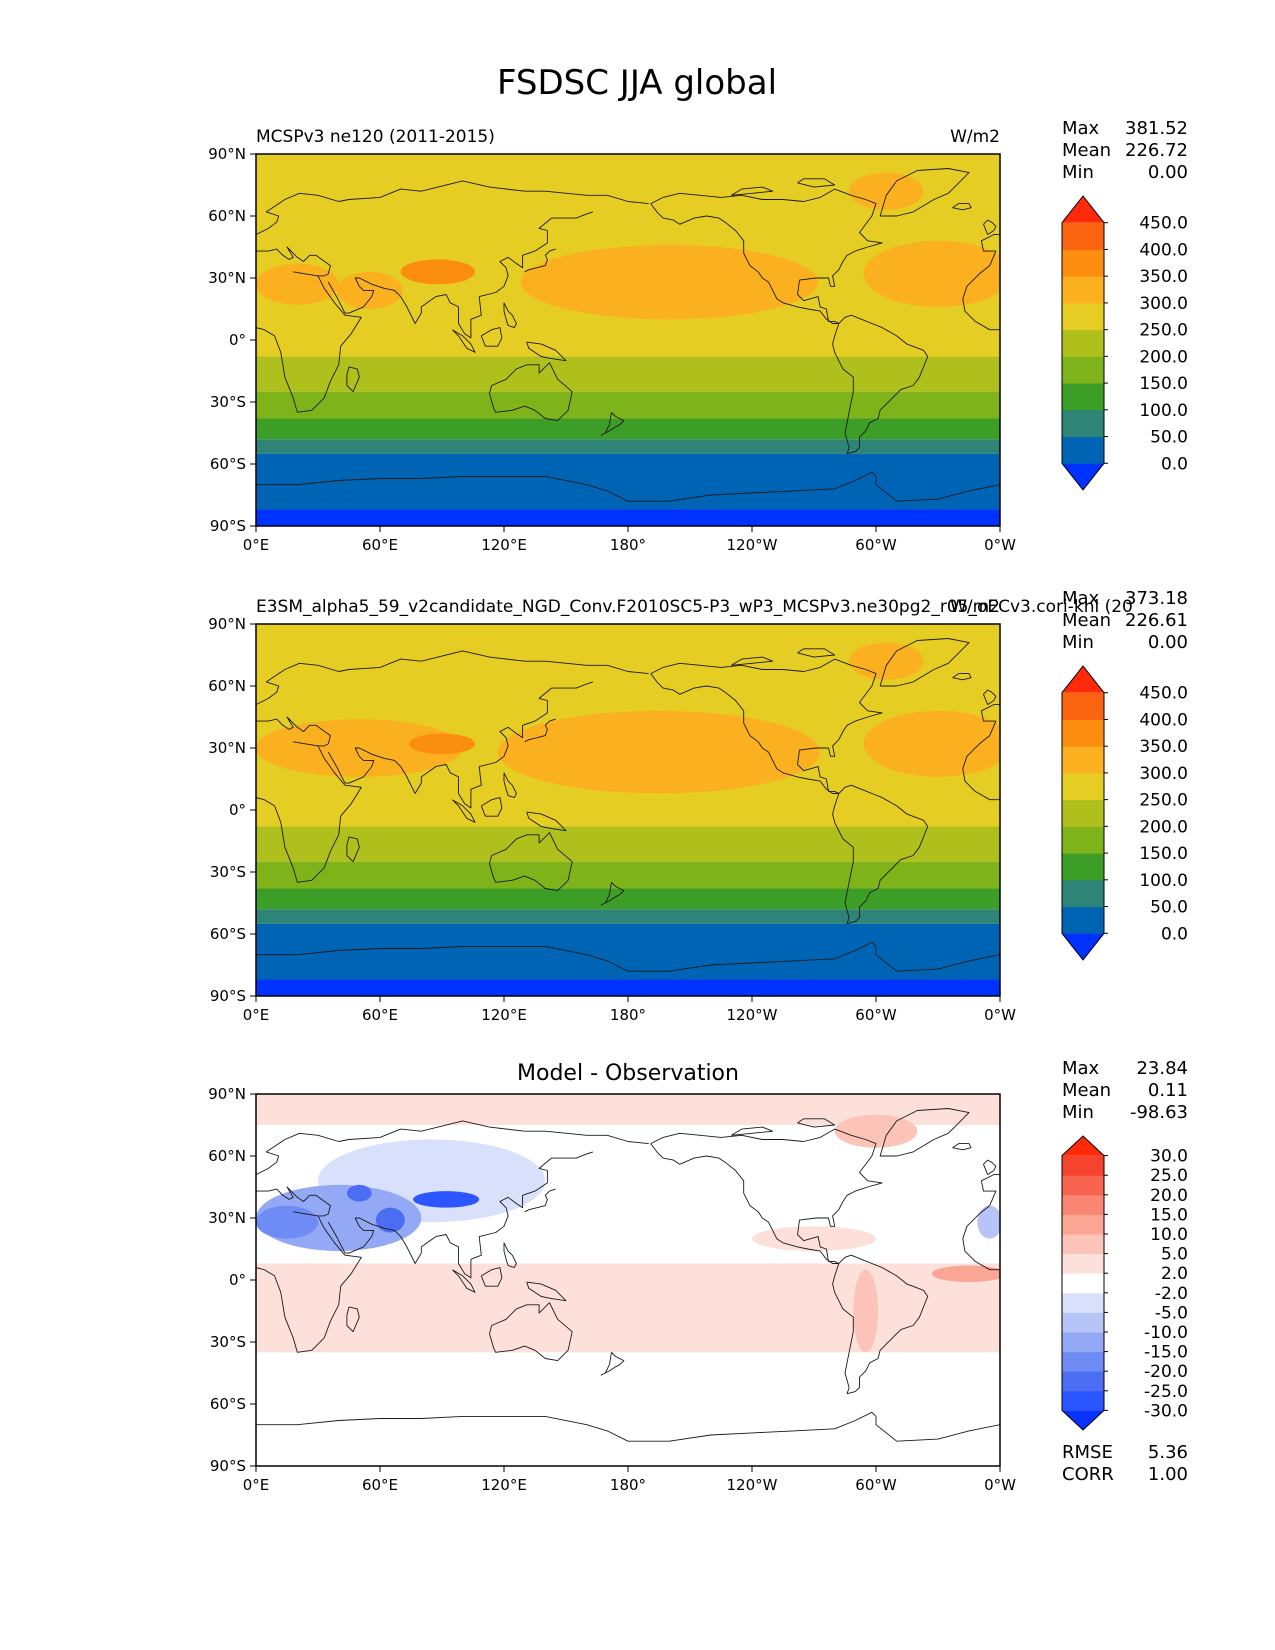  What do you see at coordinates (1168, 1090) in the screenshot?
I see `stat-mean-value: 0.11` at bounding box center [1168, 1090].